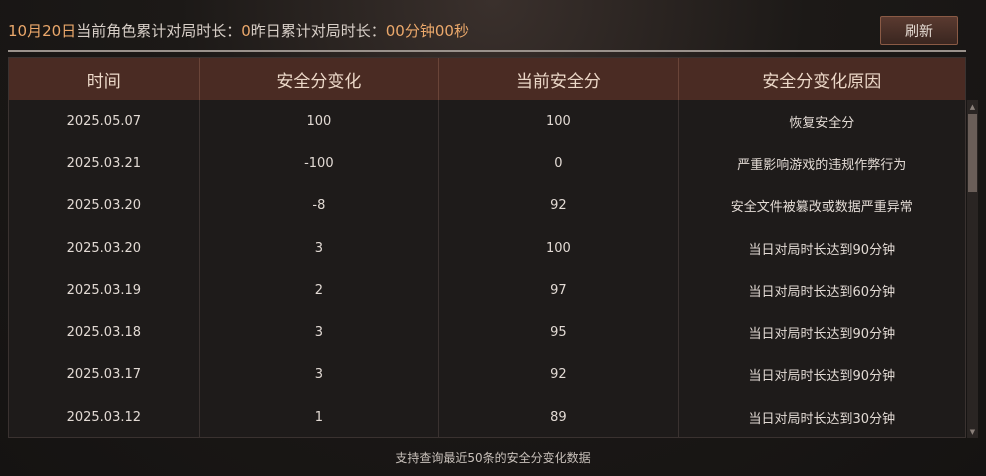 This screenshot has height=476, width=986. I want to click on cell-current: 0, so click(559, 163).